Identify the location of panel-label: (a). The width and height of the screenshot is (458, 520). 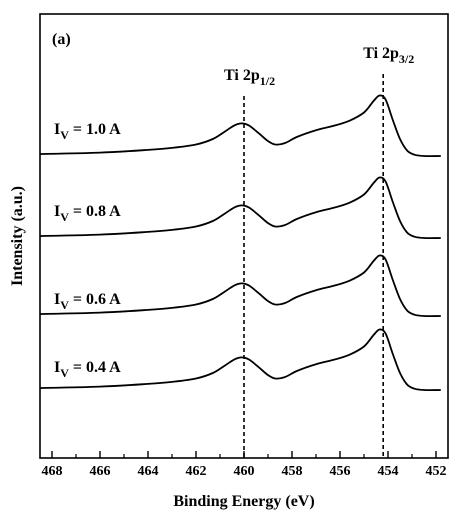
(61, 39).